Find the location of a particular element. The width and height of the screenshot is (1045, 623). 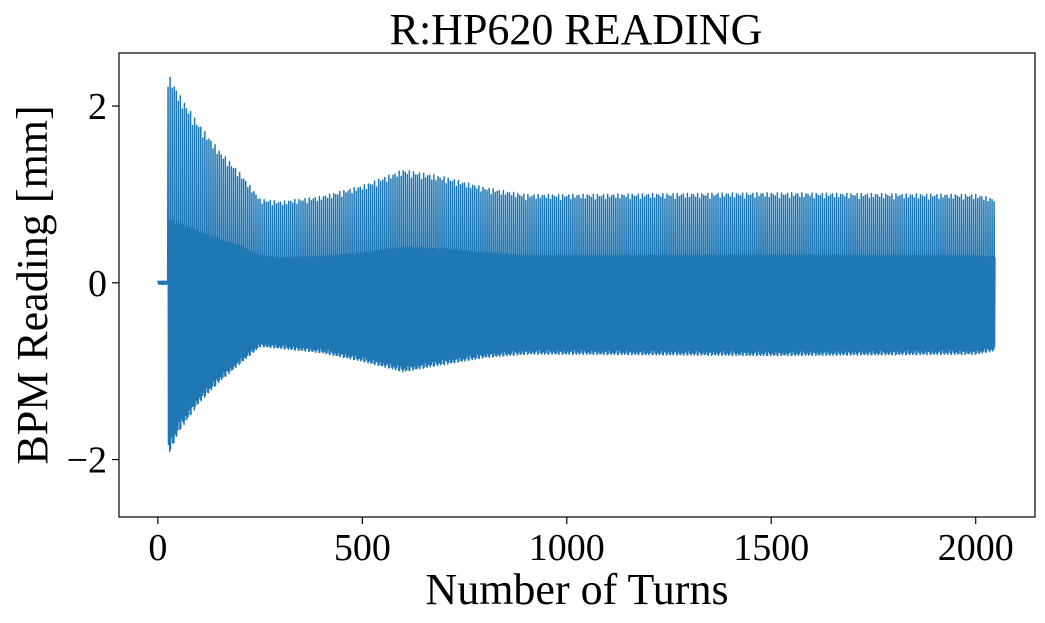

x-tick-label: 1500 is located at coordinates (771, 548).